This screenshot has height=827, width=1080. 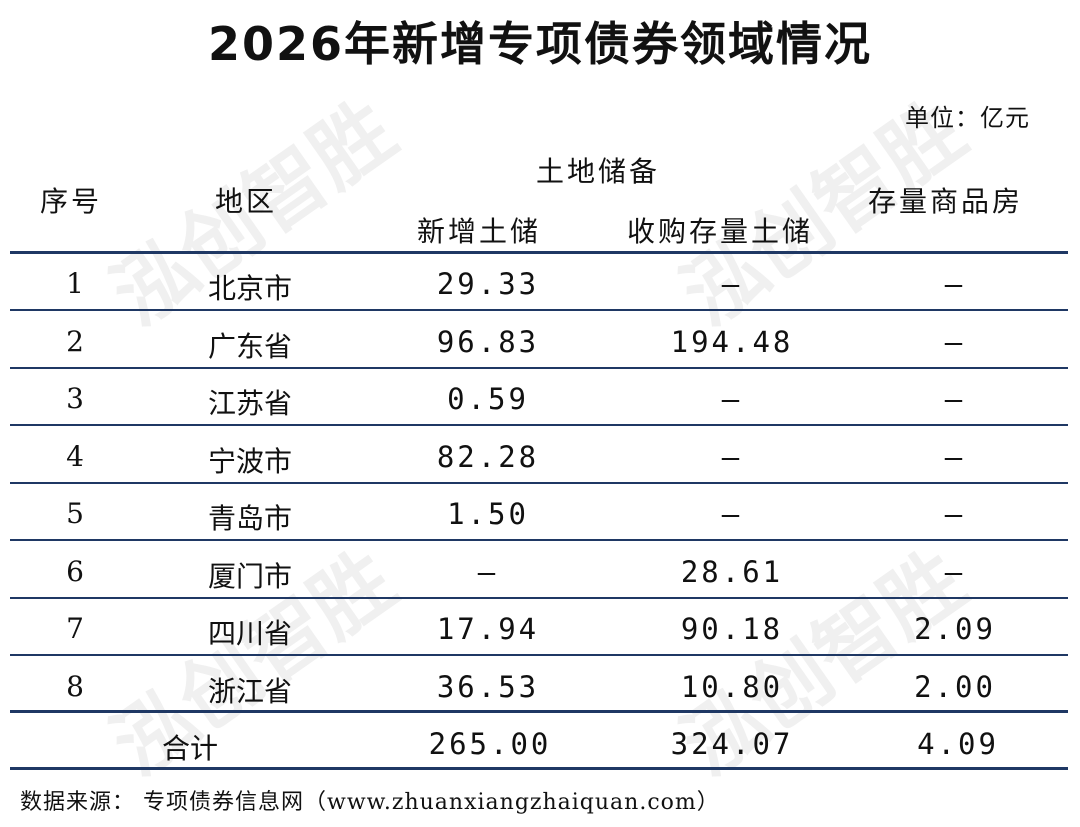 What do you see at coordinates (540, 44) in the screenshot?
I see `page-title: 2026年新增专项债券领域情况` at bounding box center [540, 44].